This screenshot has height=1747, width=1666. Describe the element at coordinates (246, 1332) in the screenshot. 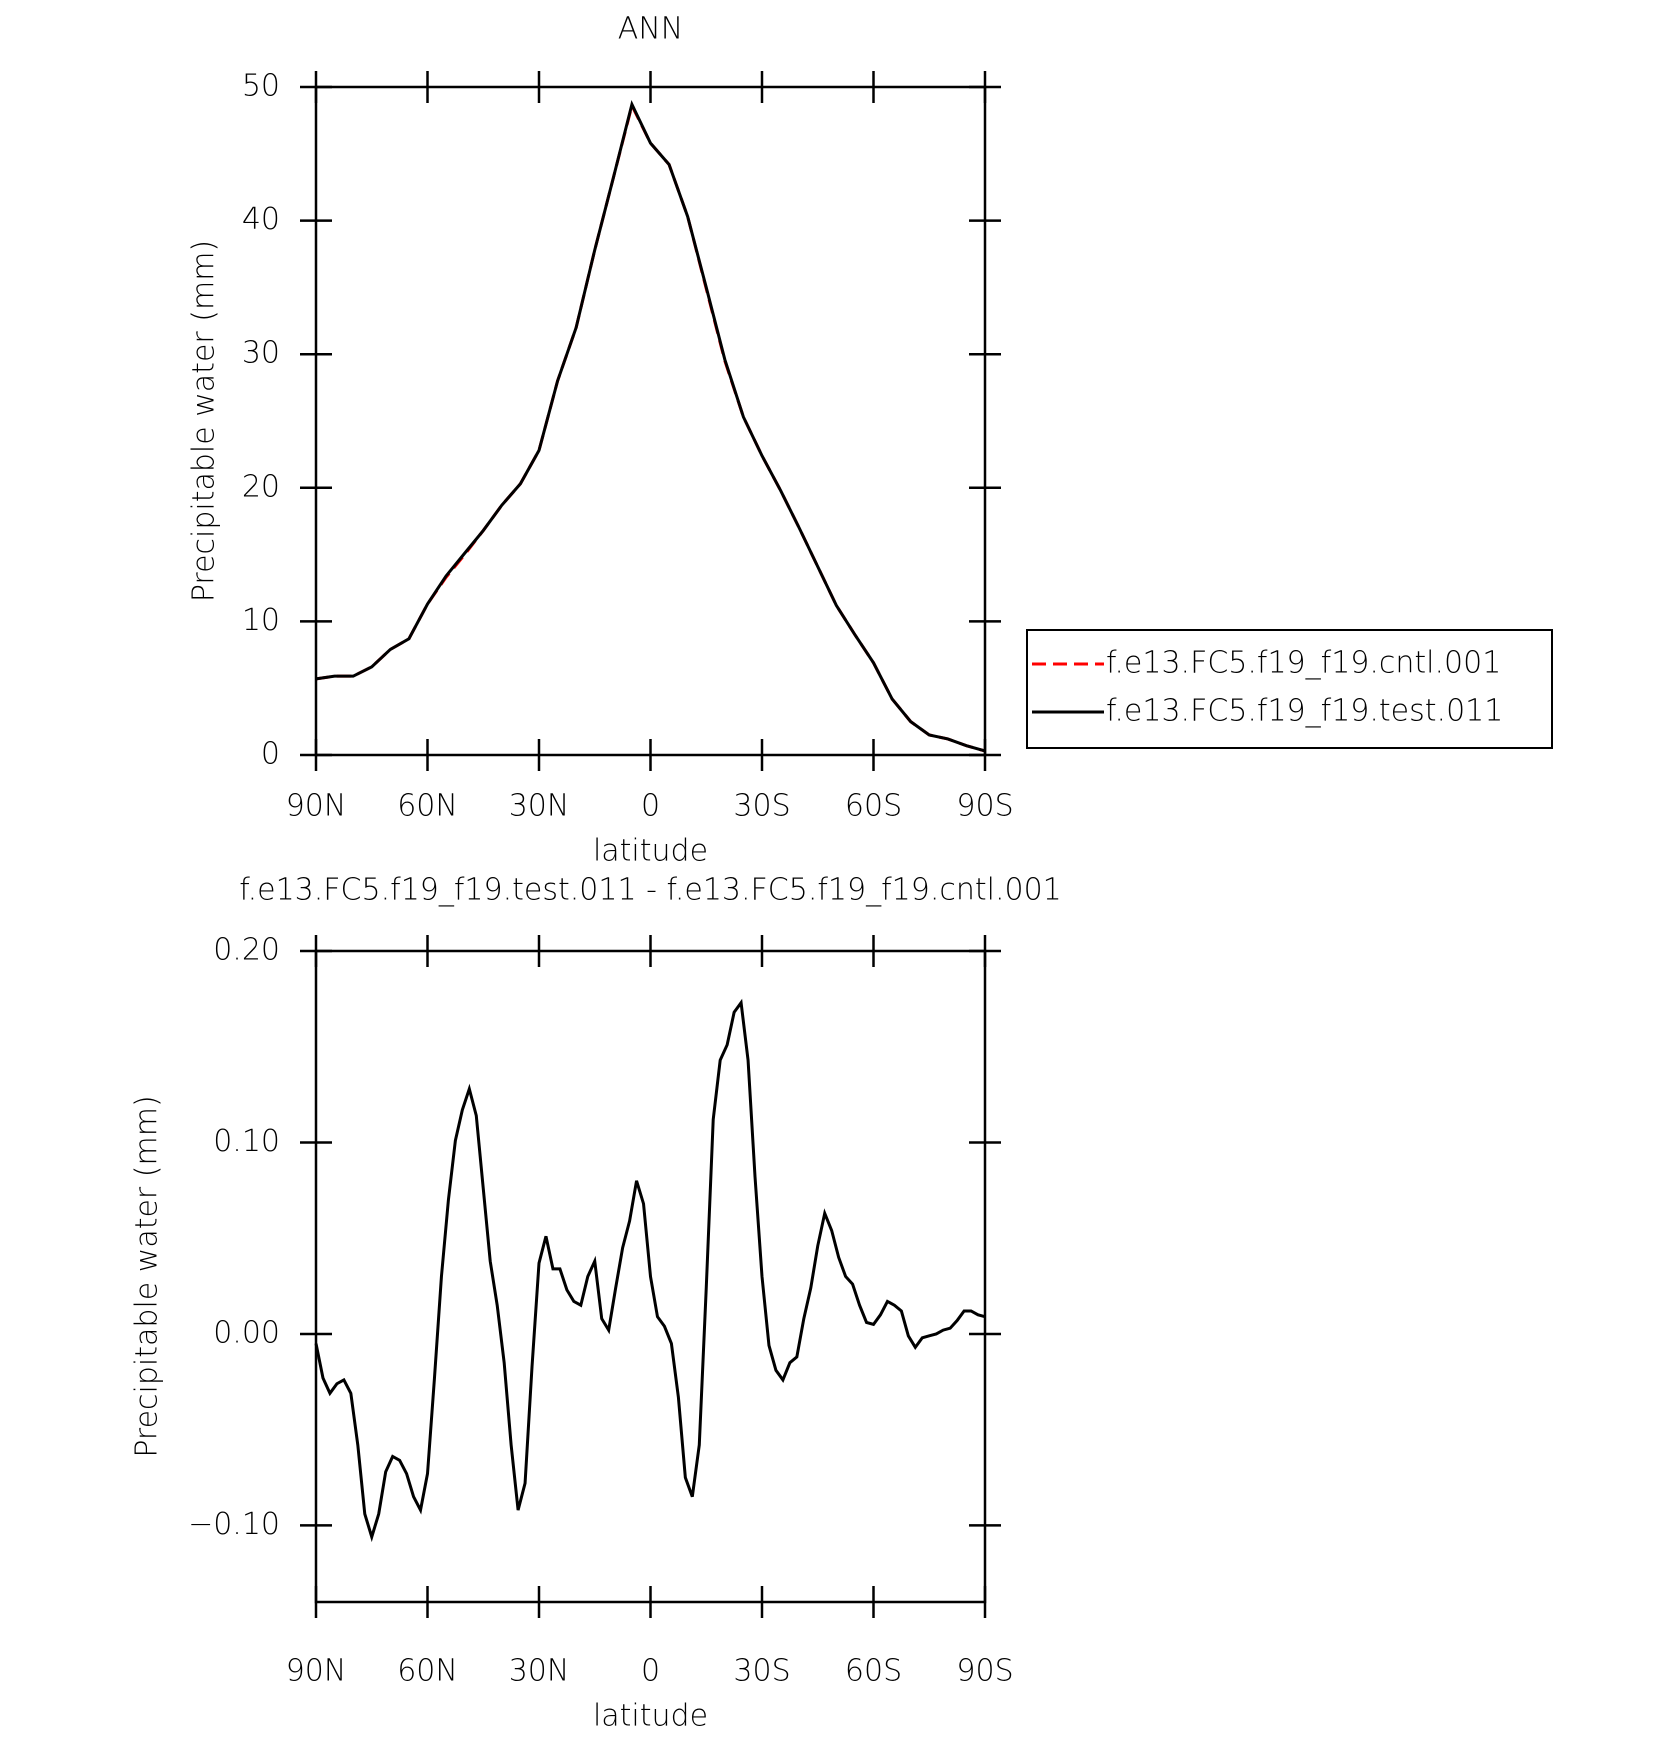

I see `y-tick-label: 0.00` at that location.